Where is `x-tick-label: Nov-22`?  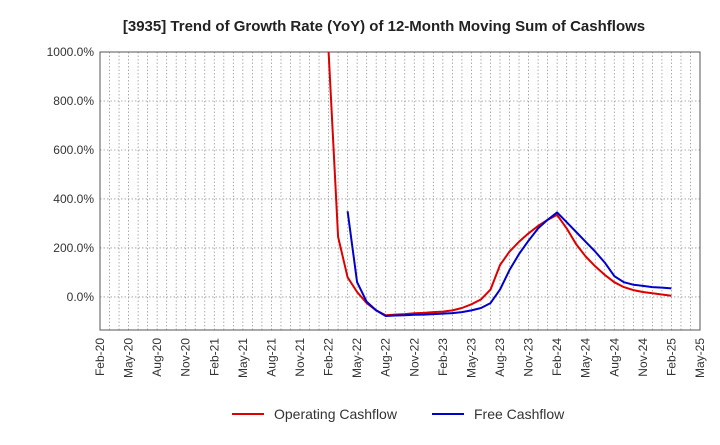
x-tick-label: Nov-22 is located at coordinates (414, 357).